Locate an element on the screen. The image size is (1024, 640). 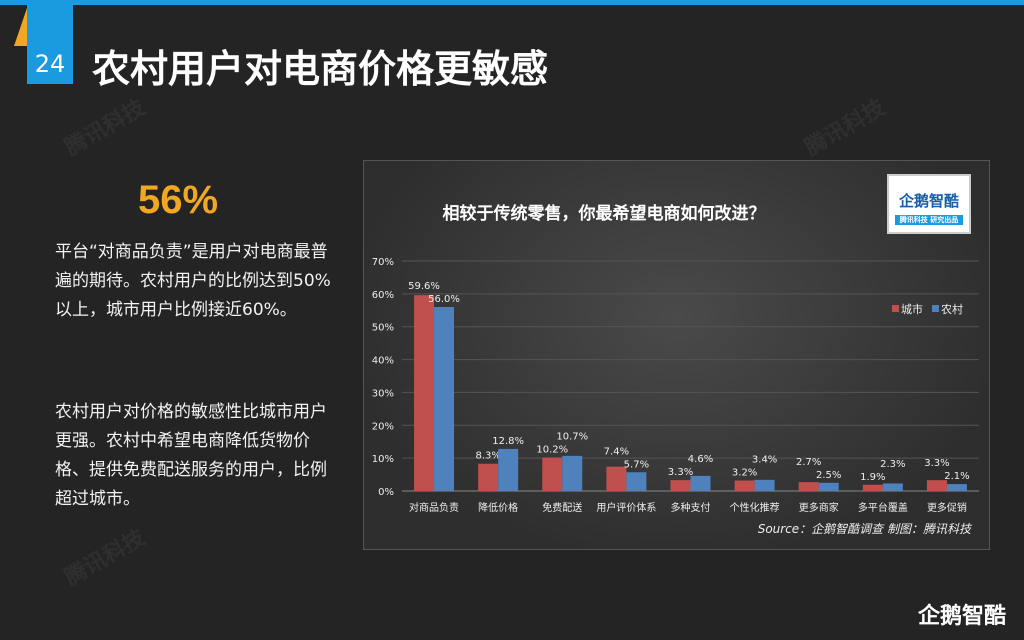
highlight-stat: 56% is located at coordinates (178, 200).